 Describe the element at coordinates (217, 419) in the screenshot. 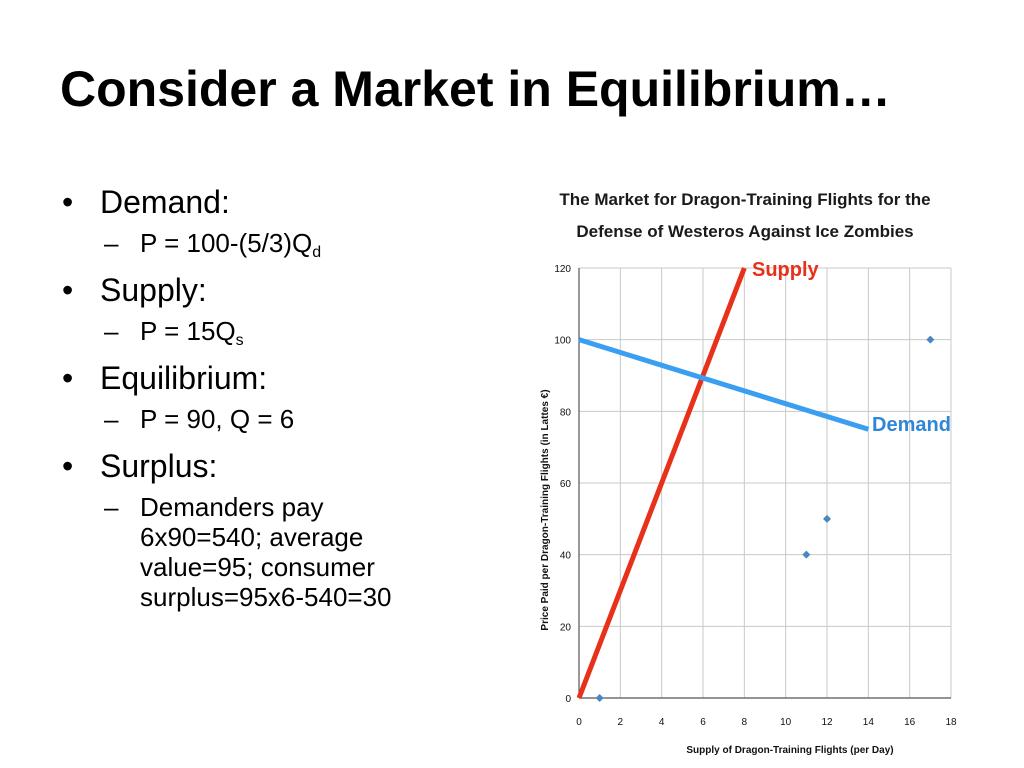

I see `equilibrium-values: P = 90, Q = 6` at that location.